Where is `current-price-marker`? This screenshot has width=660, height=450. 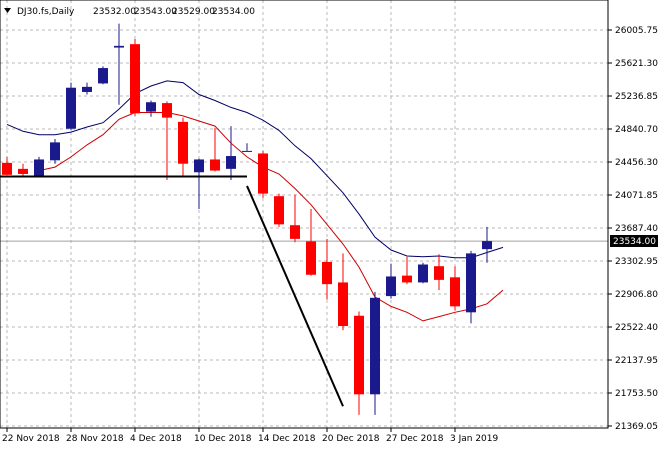
current-price-marker is located at coordinates (634, 241).